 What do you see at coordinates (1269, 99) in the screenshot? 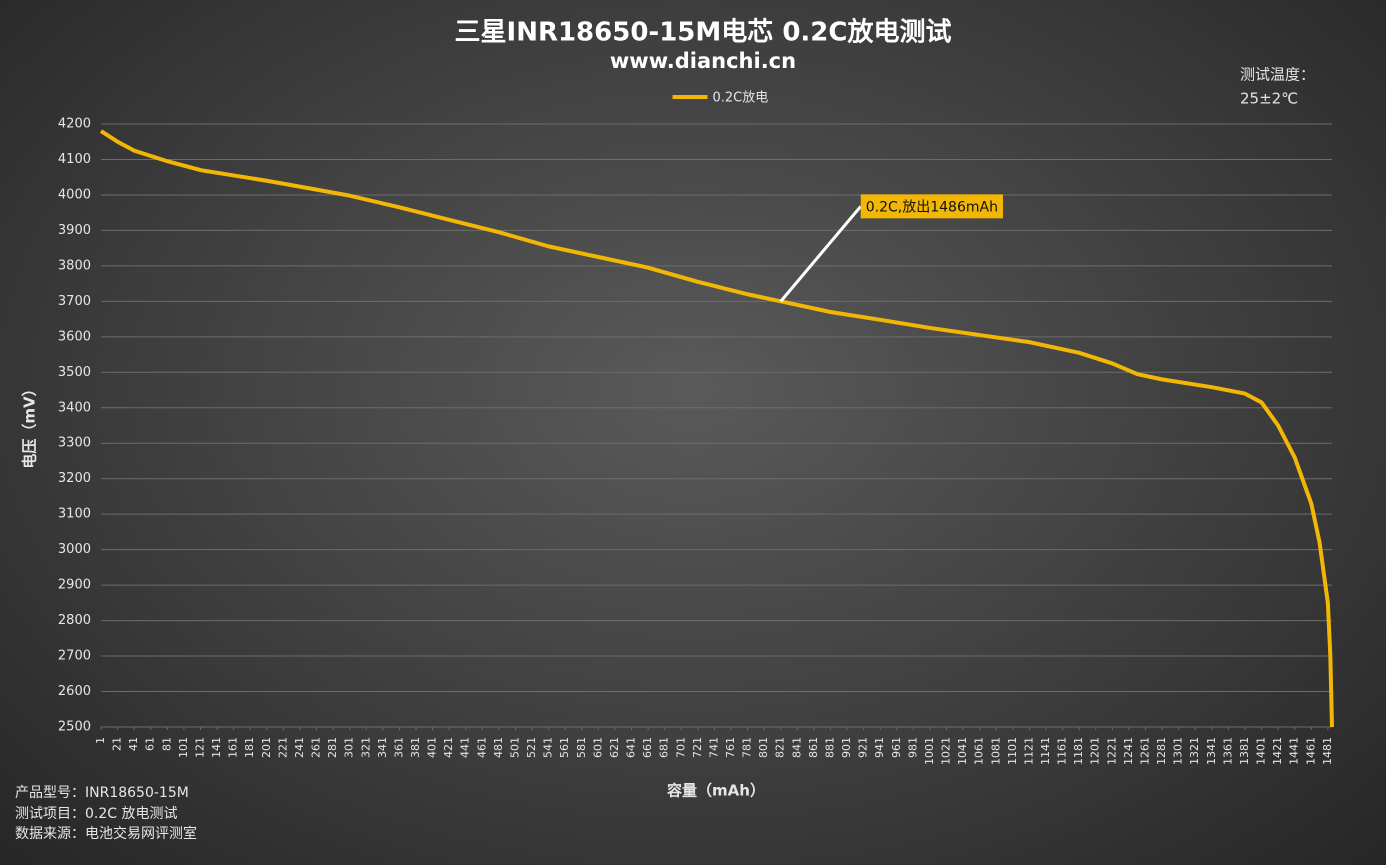
I see `note: 25±2℃` at bounding box center [1269, 99].